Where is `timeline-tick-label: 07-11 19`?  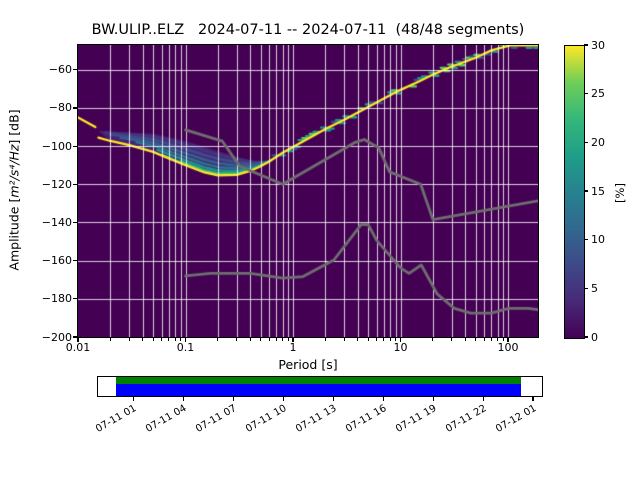
timeline-tick-label: 07-11 19 is located at coordinates (416, 419).